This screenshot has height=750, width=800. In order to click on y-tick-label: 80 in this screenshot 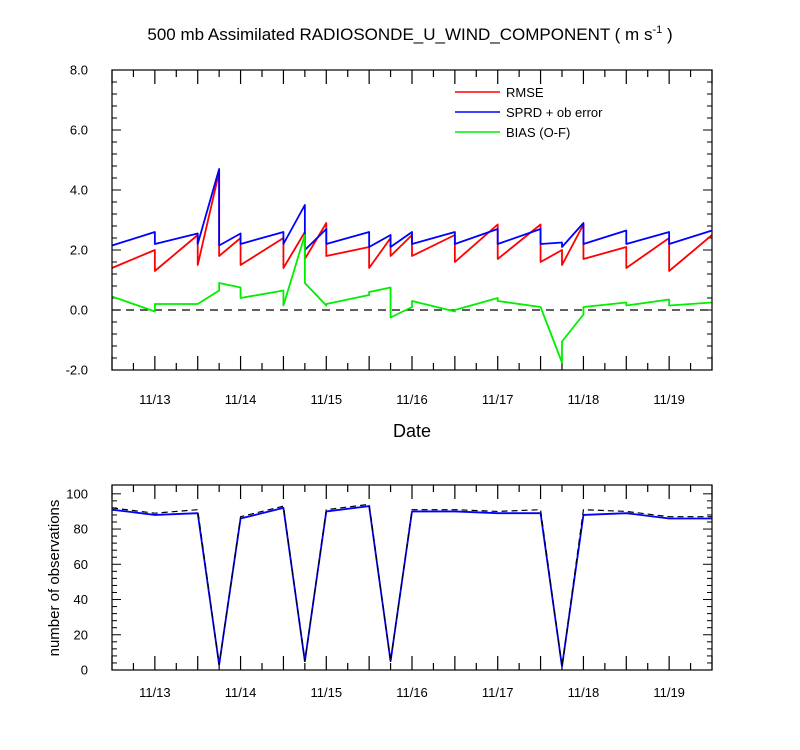, I will do `click(81, 529)`.